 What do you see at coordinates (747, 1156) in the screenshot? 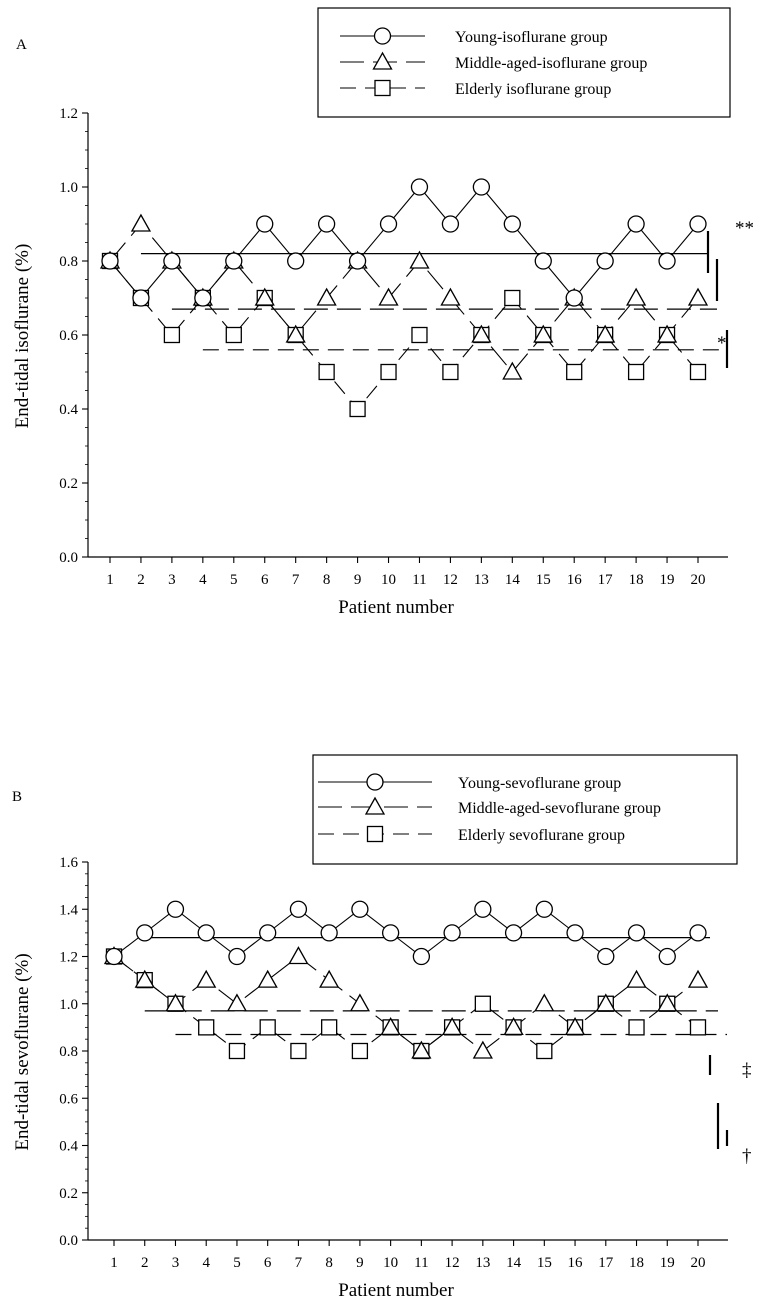
I see `significance-mark: †` at bounding box center [747, 1156].